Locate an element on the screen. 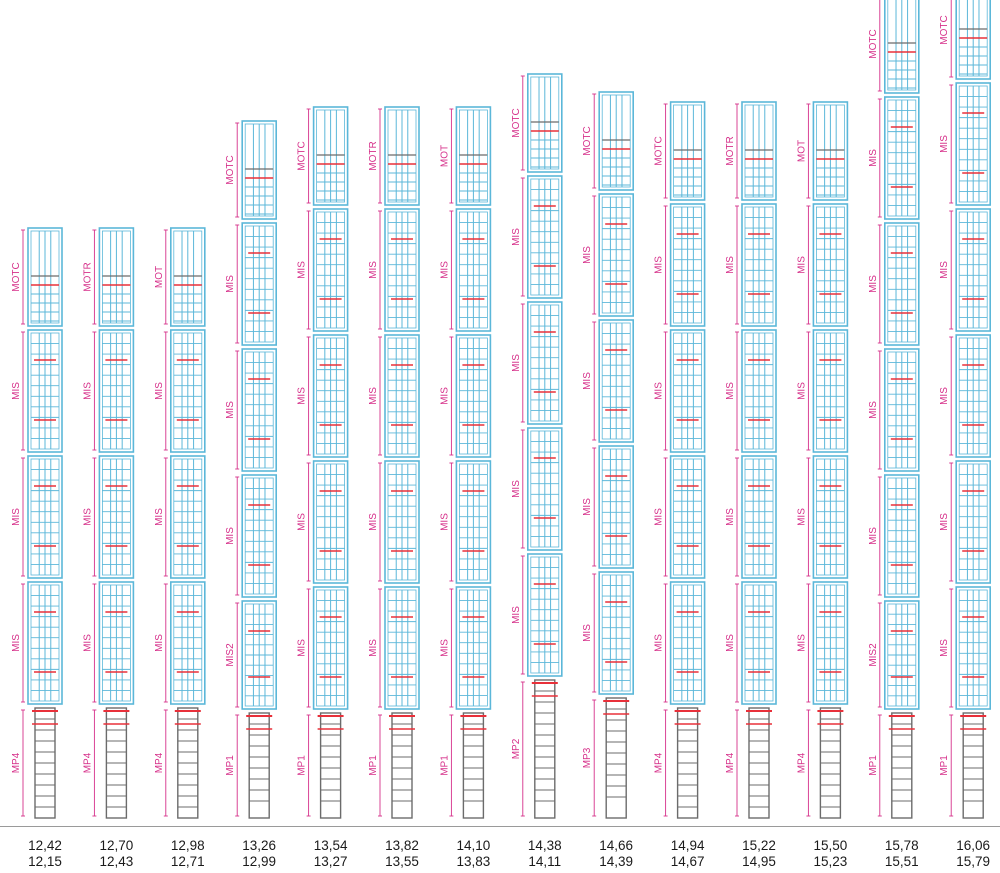 This screenshot has width=1000, height=873. ladder-column-6: MP1 MIS MIS MIS MIS MOTR is located at coordinates (394, 462).